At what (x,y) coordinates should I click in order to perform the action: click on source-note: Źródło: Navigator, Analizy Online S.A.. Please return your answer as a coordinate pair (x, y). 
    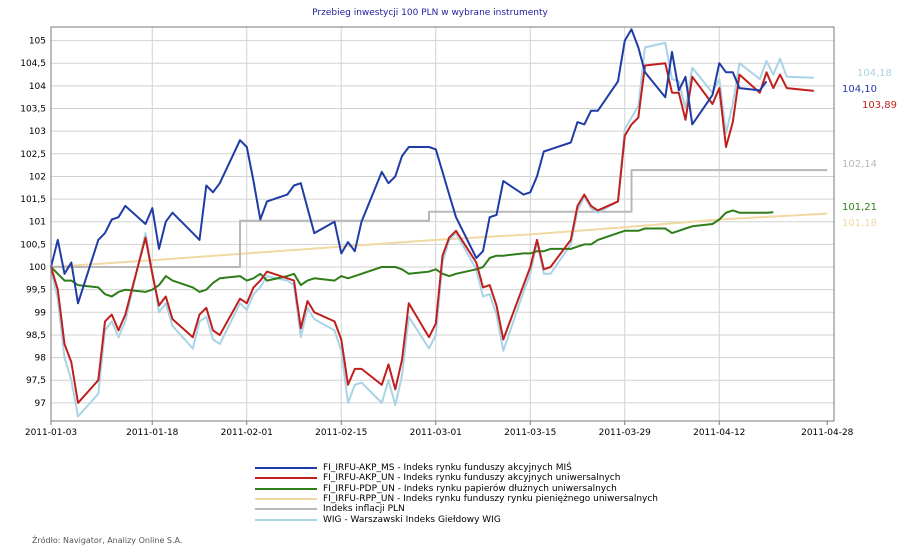
    Looking at the image, I should click on (107, 540).